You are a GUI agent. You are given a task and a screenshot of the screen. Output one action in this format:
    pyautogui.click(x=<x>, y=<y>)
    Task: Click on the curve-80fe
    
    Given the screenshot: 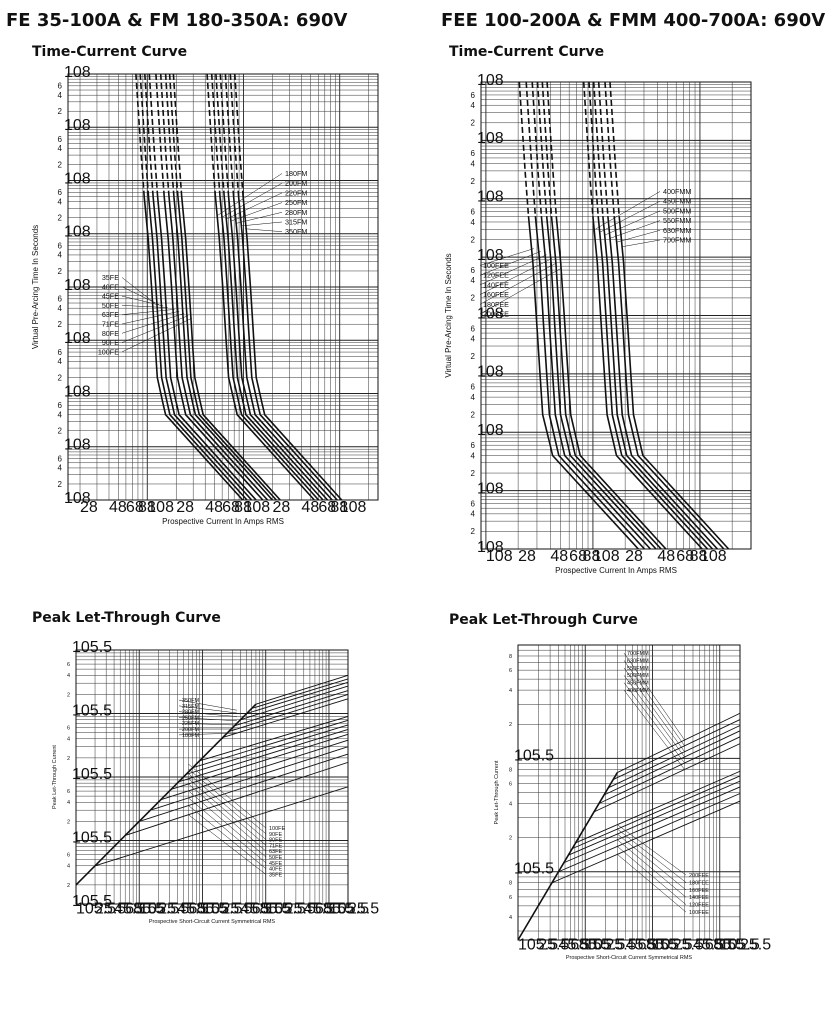 What is the action you would take?
    pyautogui.click(x=223, y=348)
    